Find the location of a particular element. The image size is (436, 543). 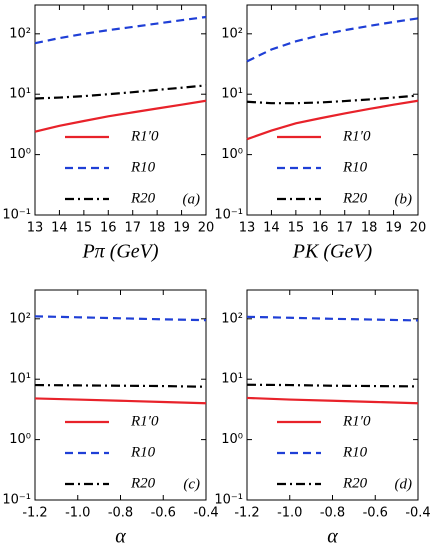

panel-label: (d) is located at coordinates (404, 484).